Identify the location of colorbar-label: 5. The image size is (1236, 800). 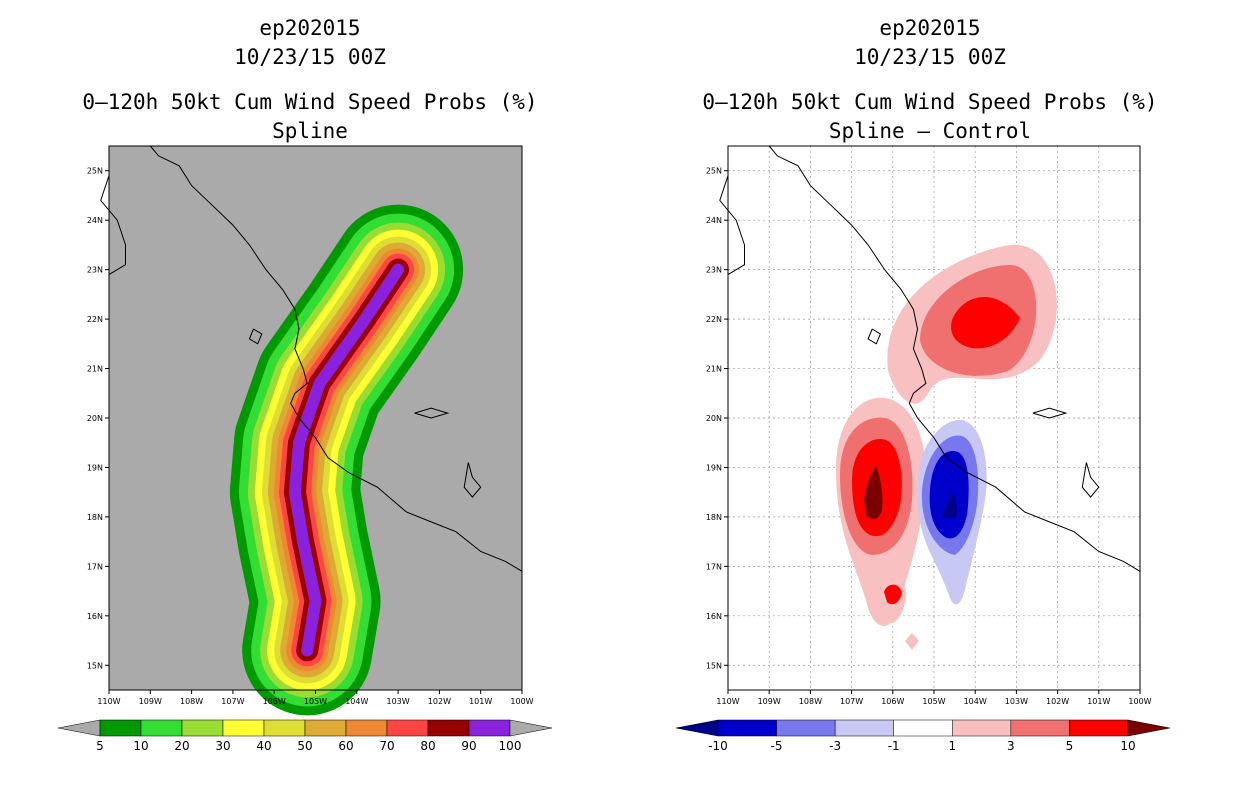
(1070, 746).